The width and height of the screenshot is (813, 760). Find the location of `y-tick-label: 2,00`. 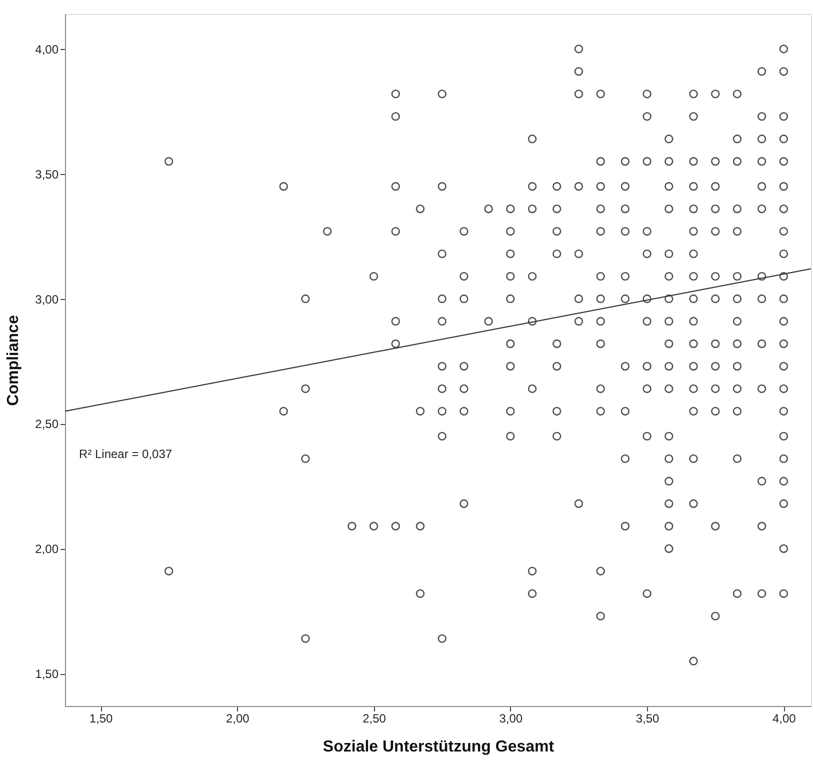

y-tick-label: 2,00 is located at coordinates (47, 549).